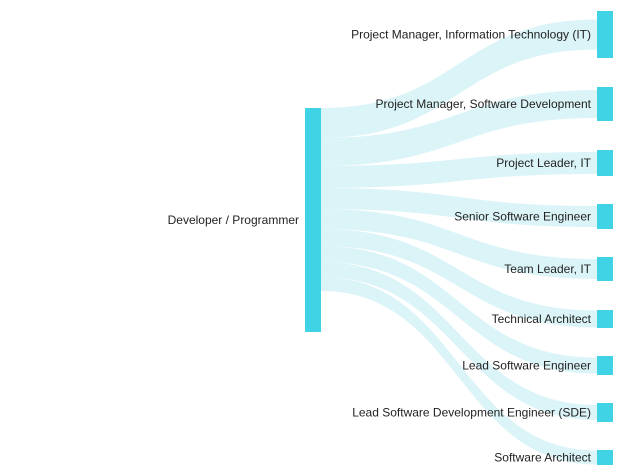 The height and width of the screenshot is (472, 630). I want to click on link-technical-architect, so click(459, 278).